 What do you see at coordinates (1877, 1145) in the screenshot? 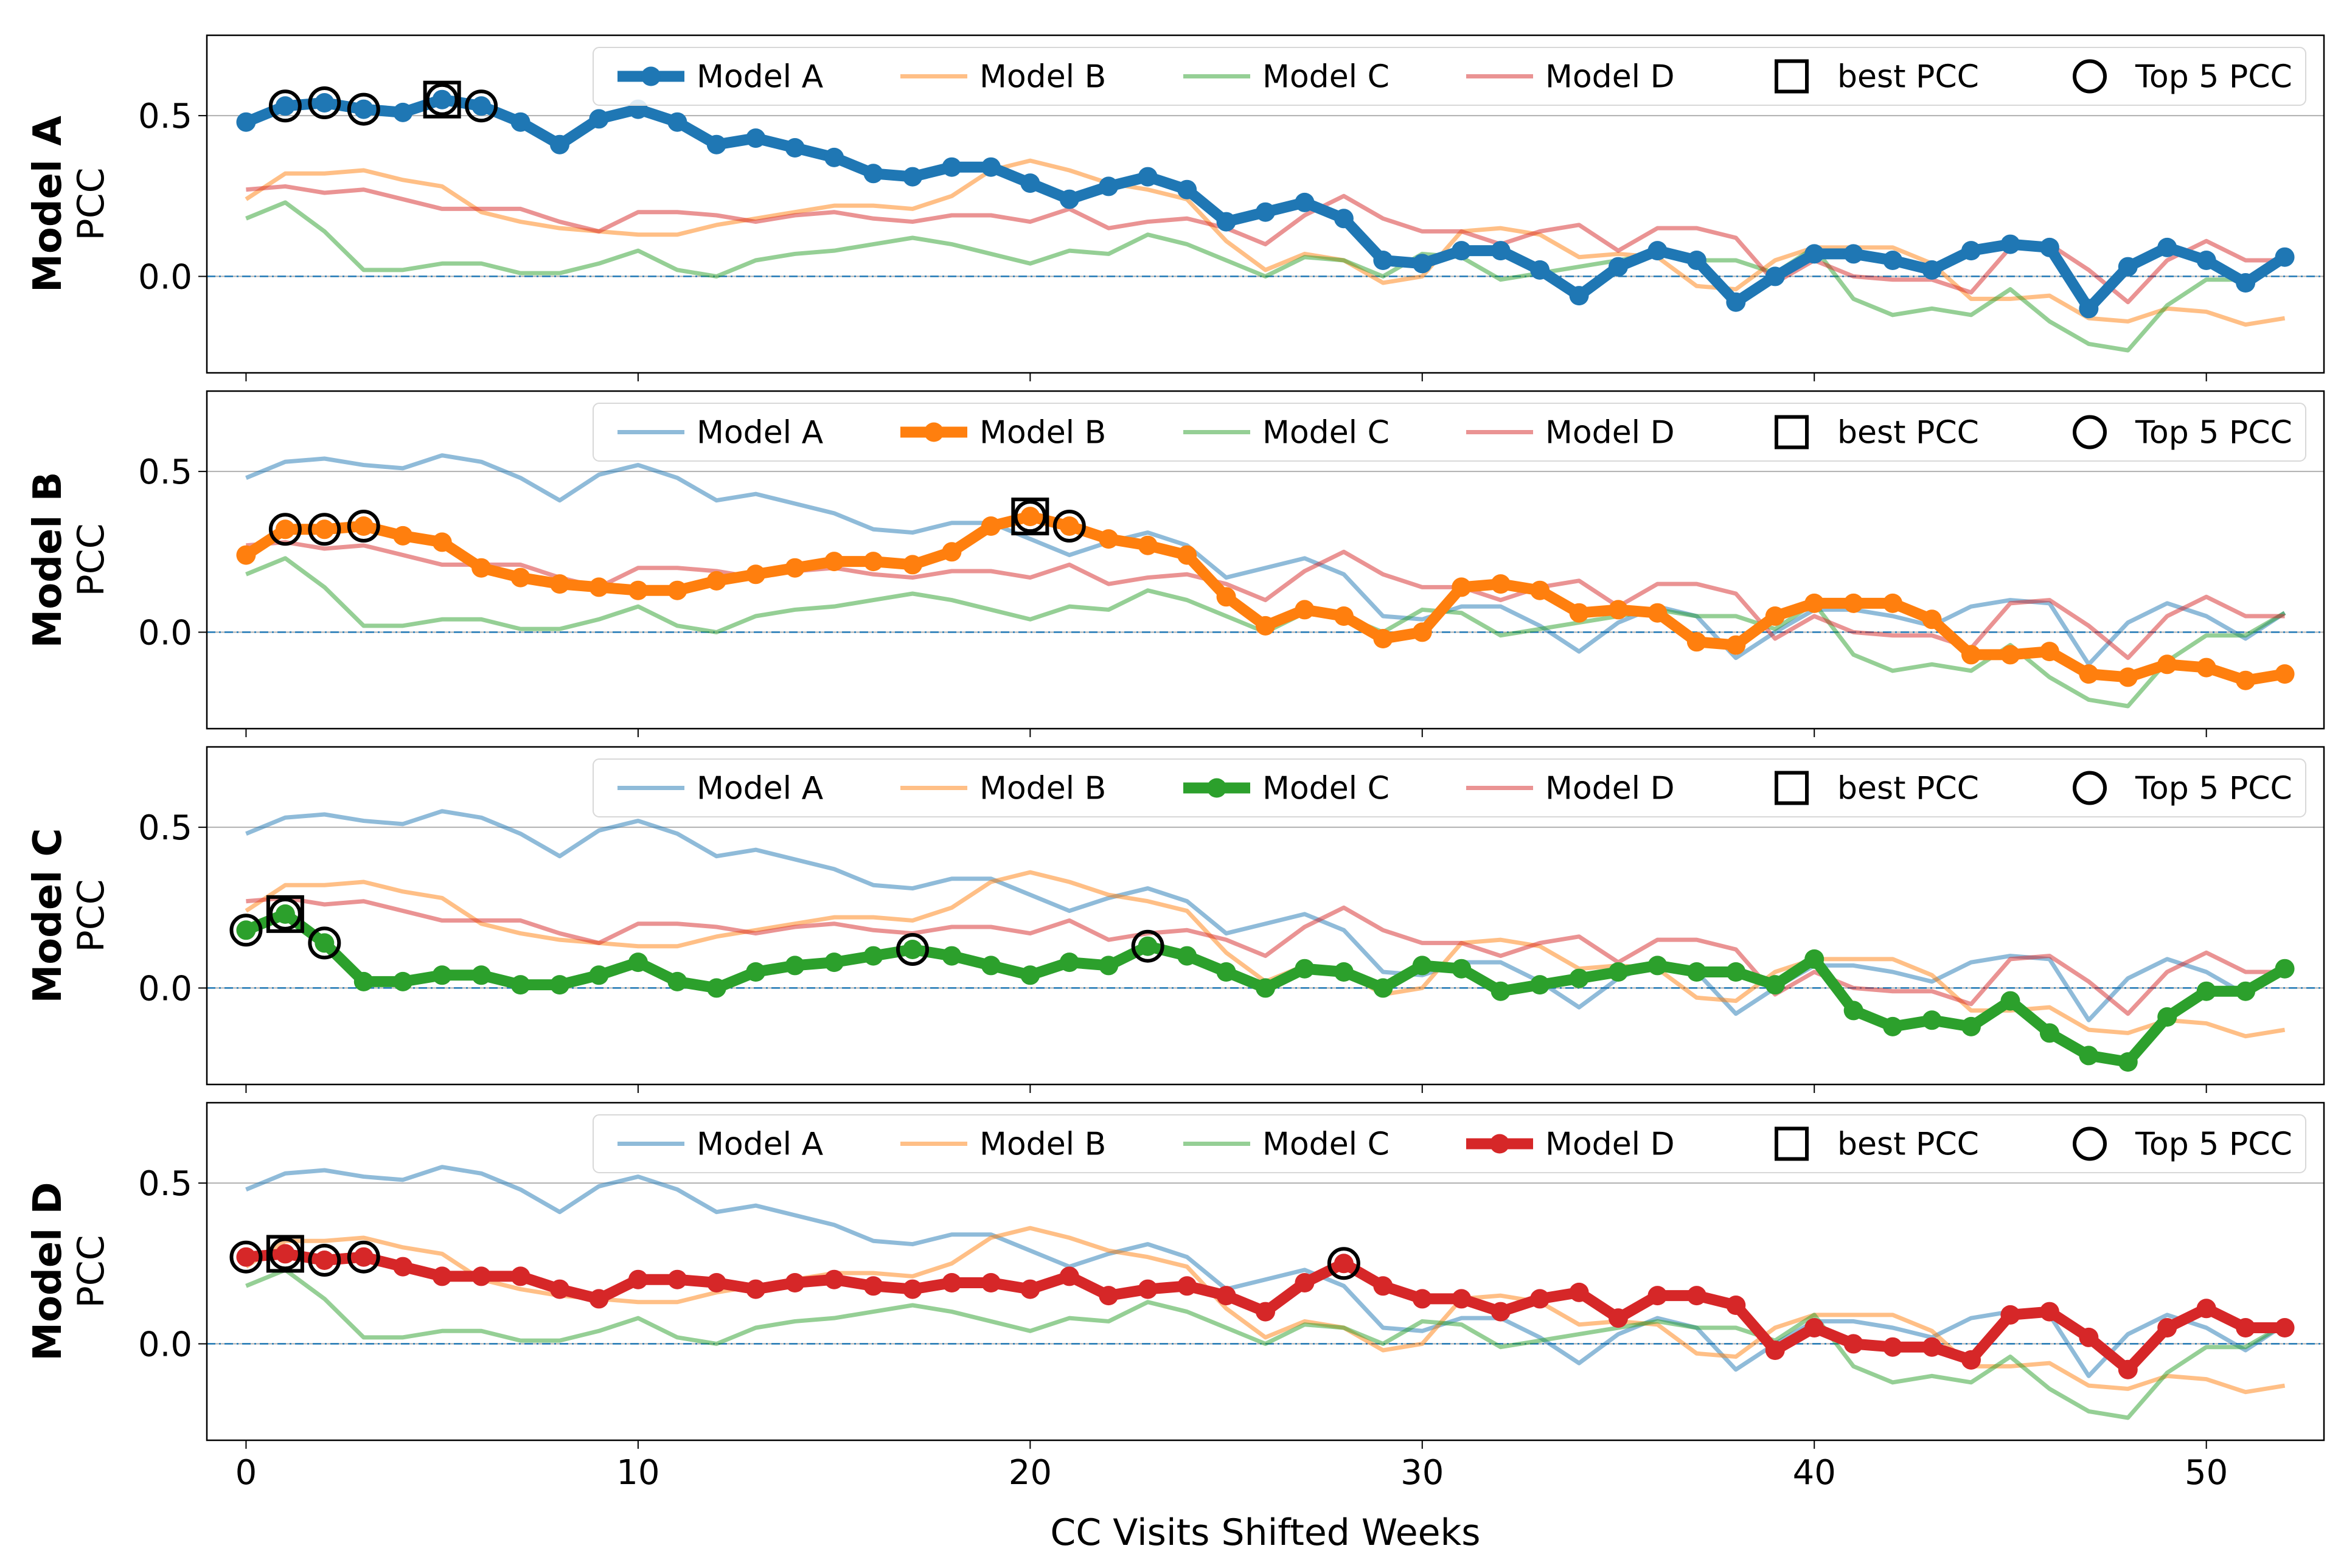
I see `legend-item-best-pcc: best PCC` at bounding box center [1877, 1145].